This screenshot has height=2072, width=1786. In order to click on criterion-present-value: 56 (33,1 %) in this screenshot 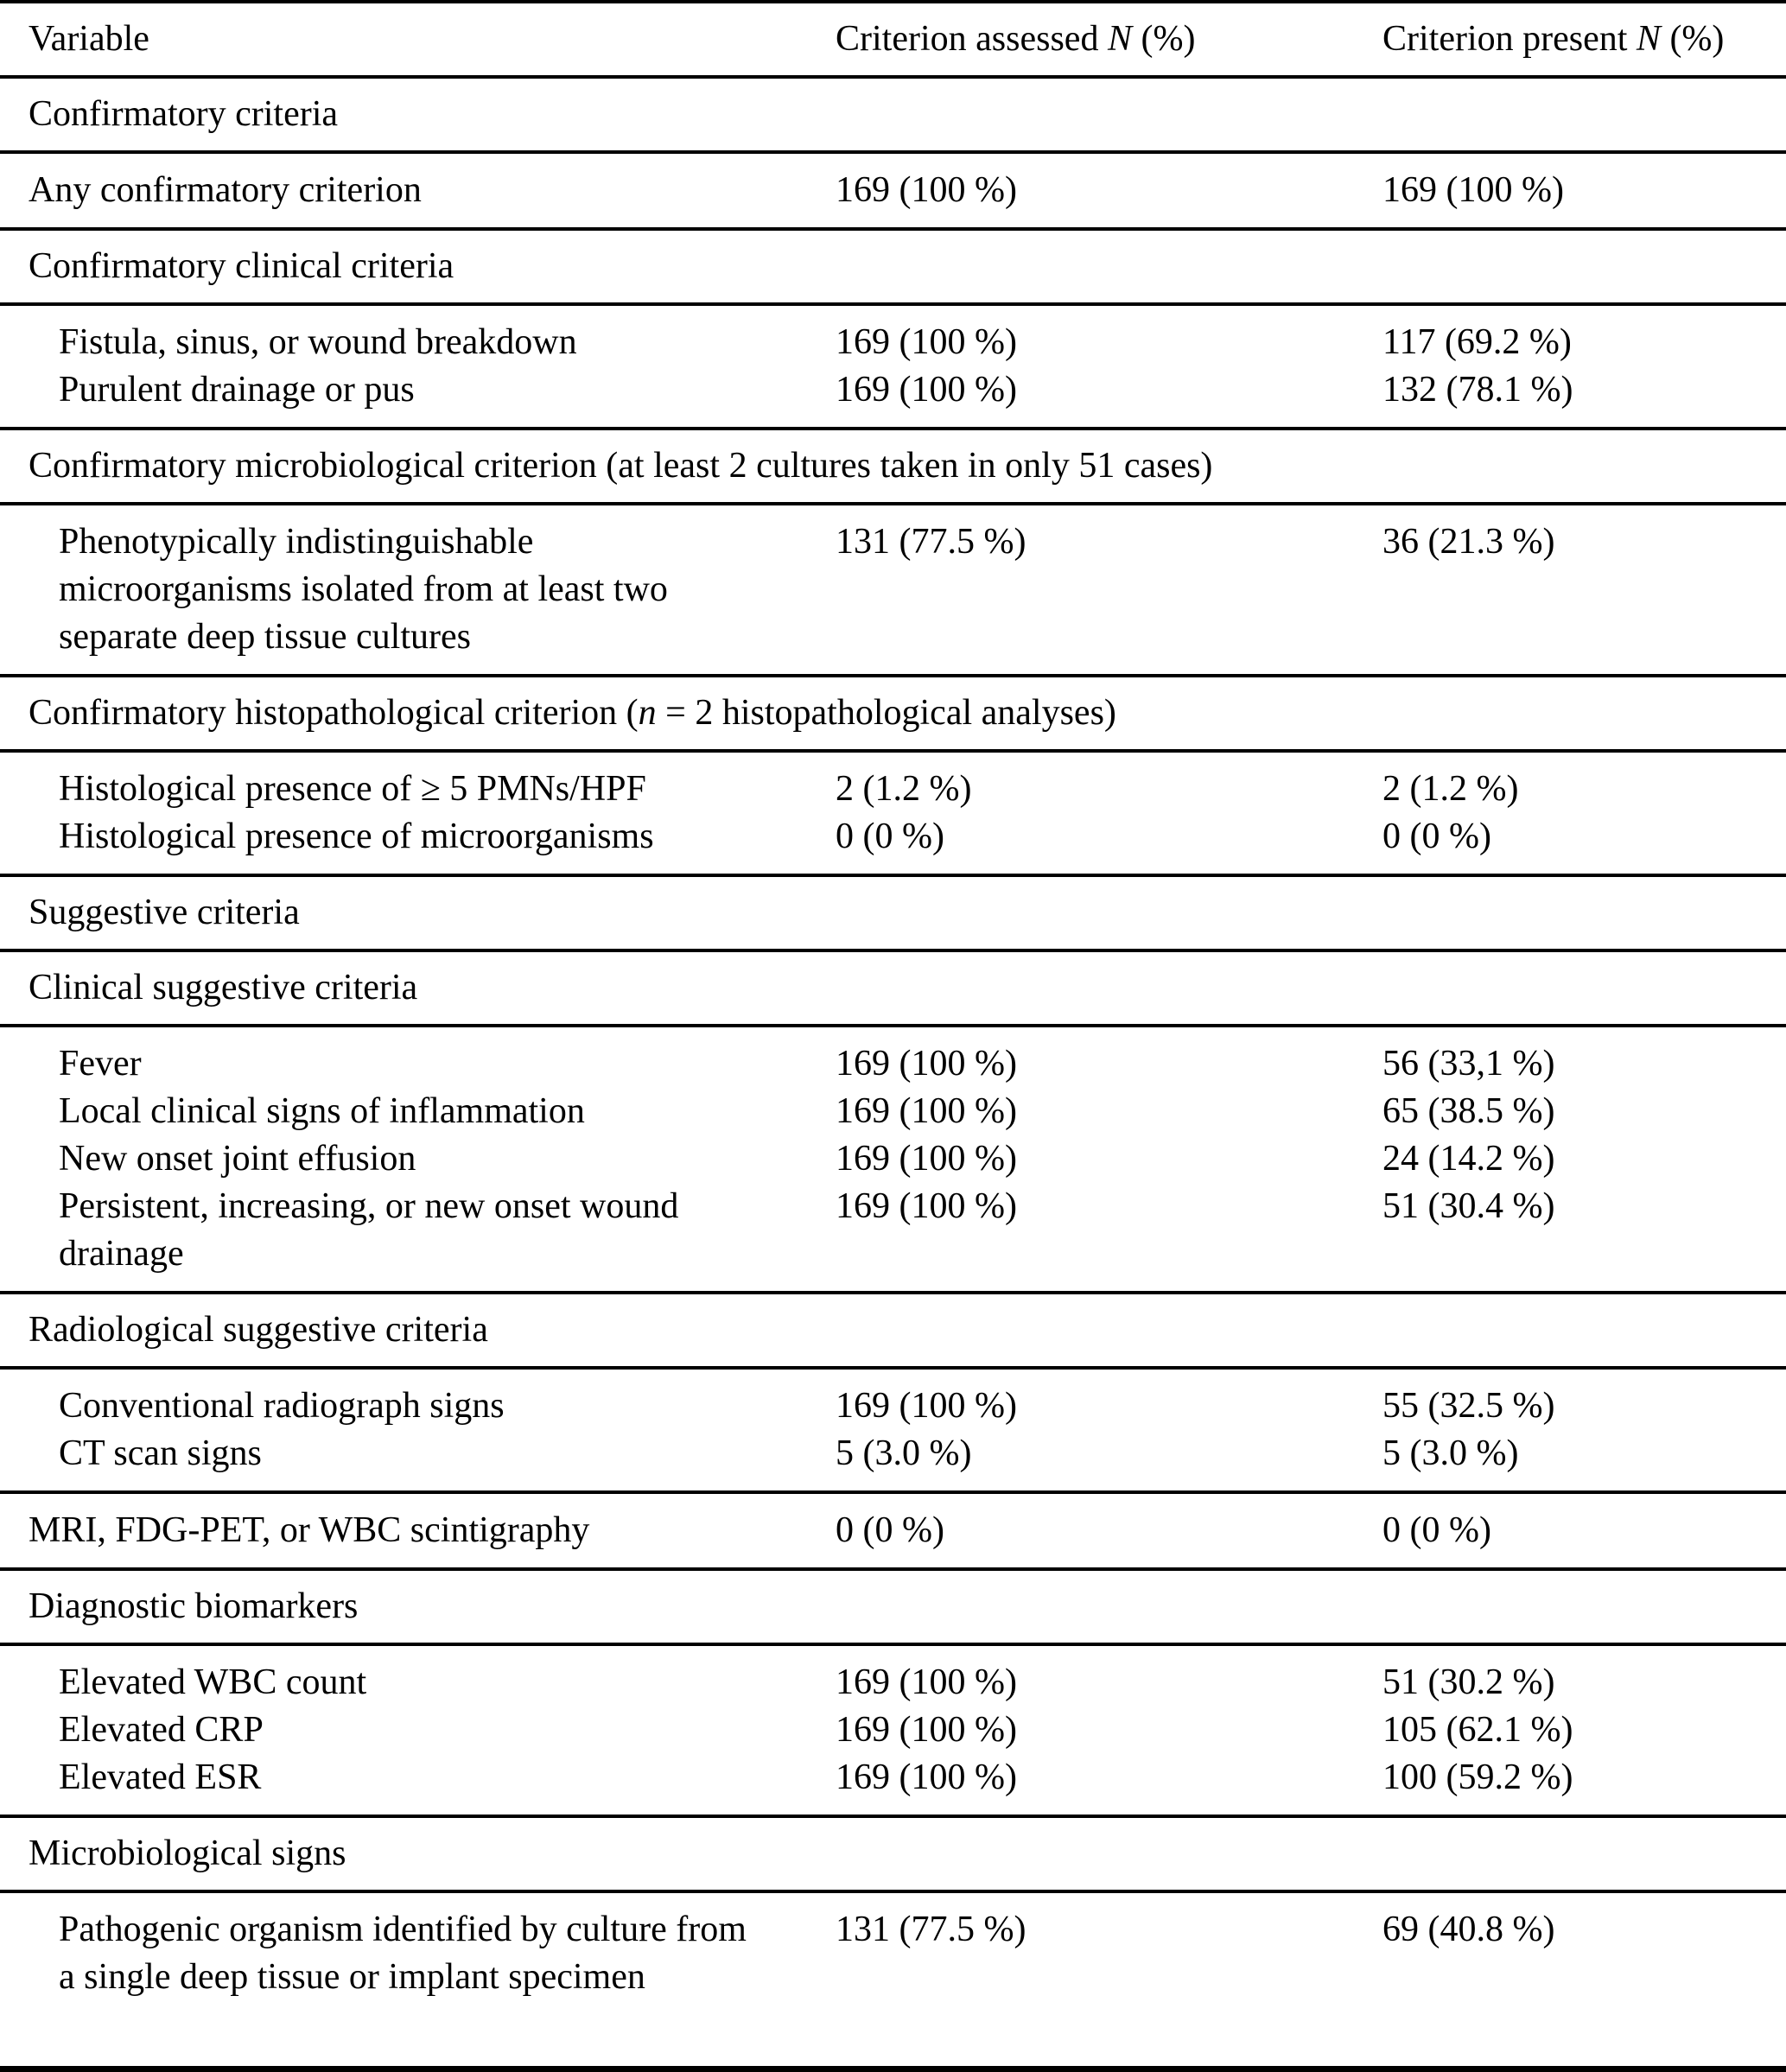, I will do `click(1469, 1064)`.